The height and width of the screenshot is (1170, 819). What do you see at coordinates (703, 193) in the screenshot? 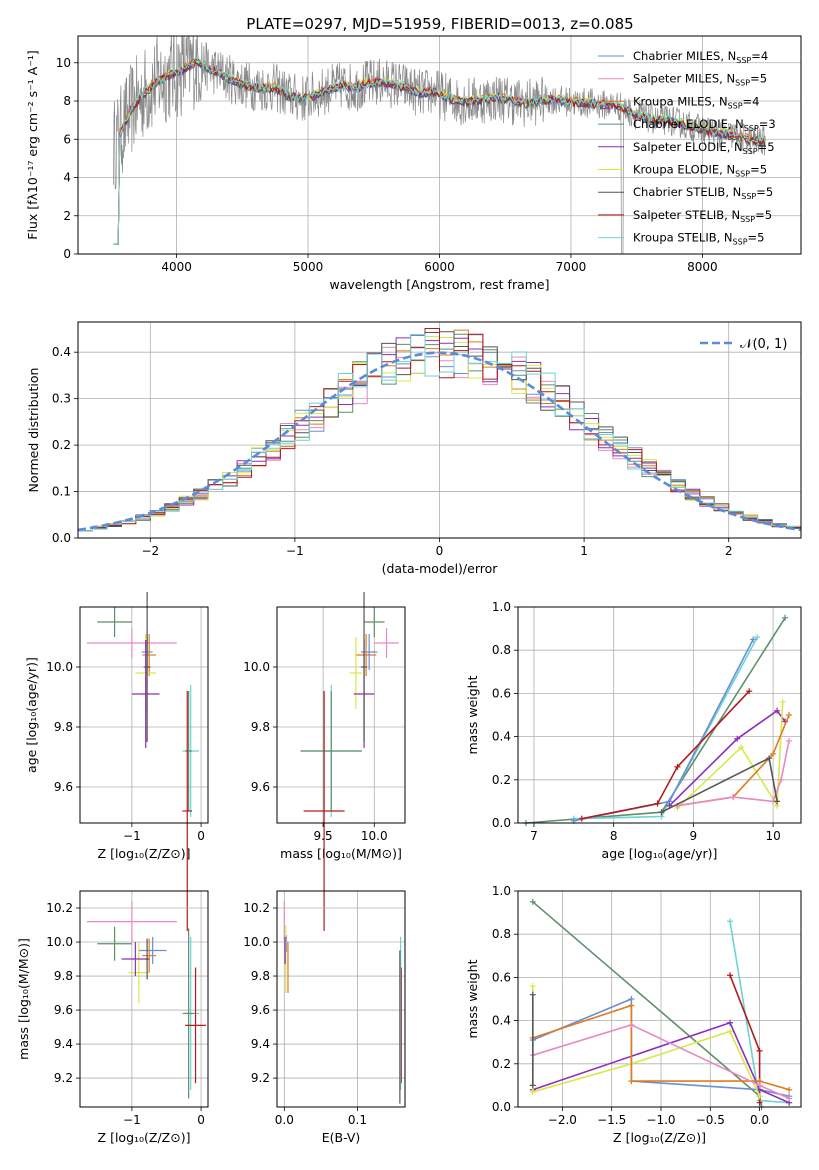
I see `legend-entry: Chabrier STELIB, NSSP=5` at bounding box center [703, 193].